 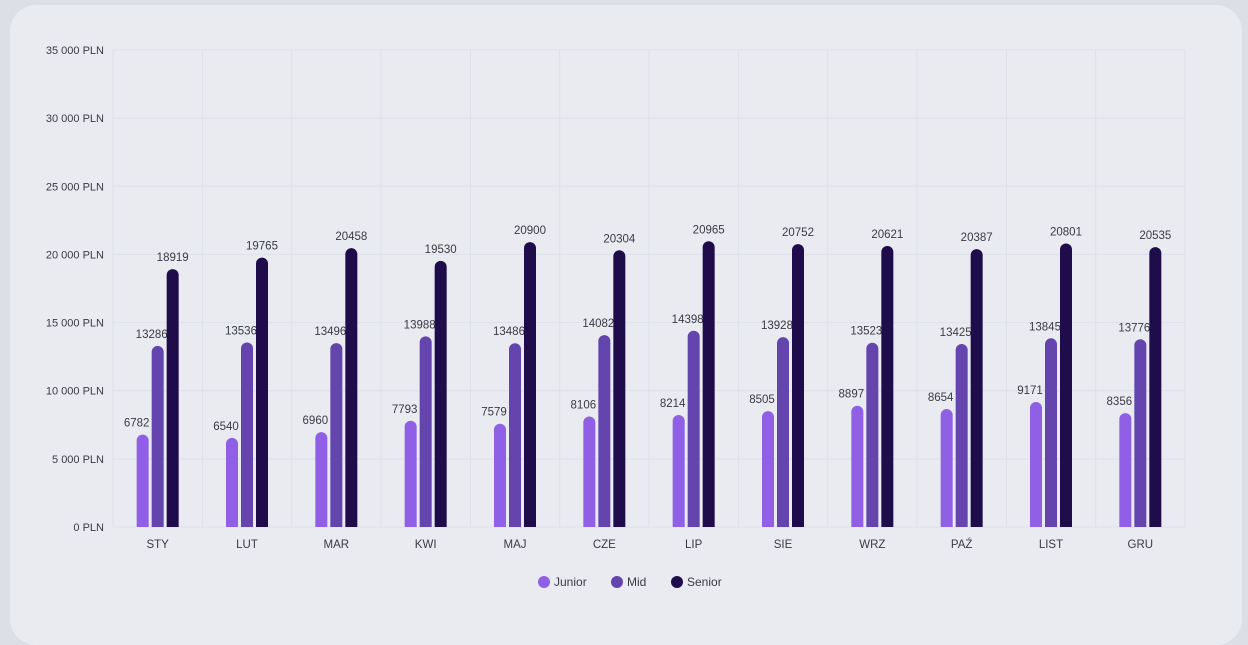 What do you see at coordinates (157, 545) in the screenshot?
I see `x-tick-label: STY` at bounding box center [157, 545].